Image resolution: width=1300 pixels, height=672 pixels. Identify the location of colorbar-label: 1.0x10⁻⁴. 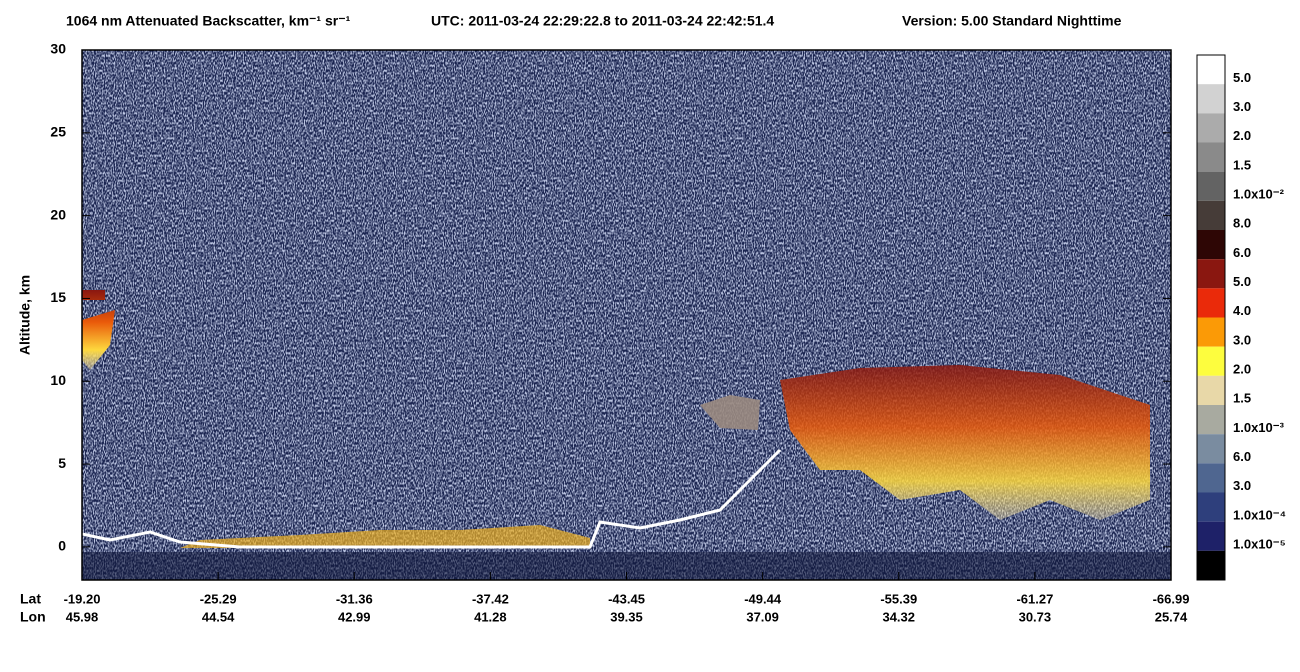
(1259, 514).